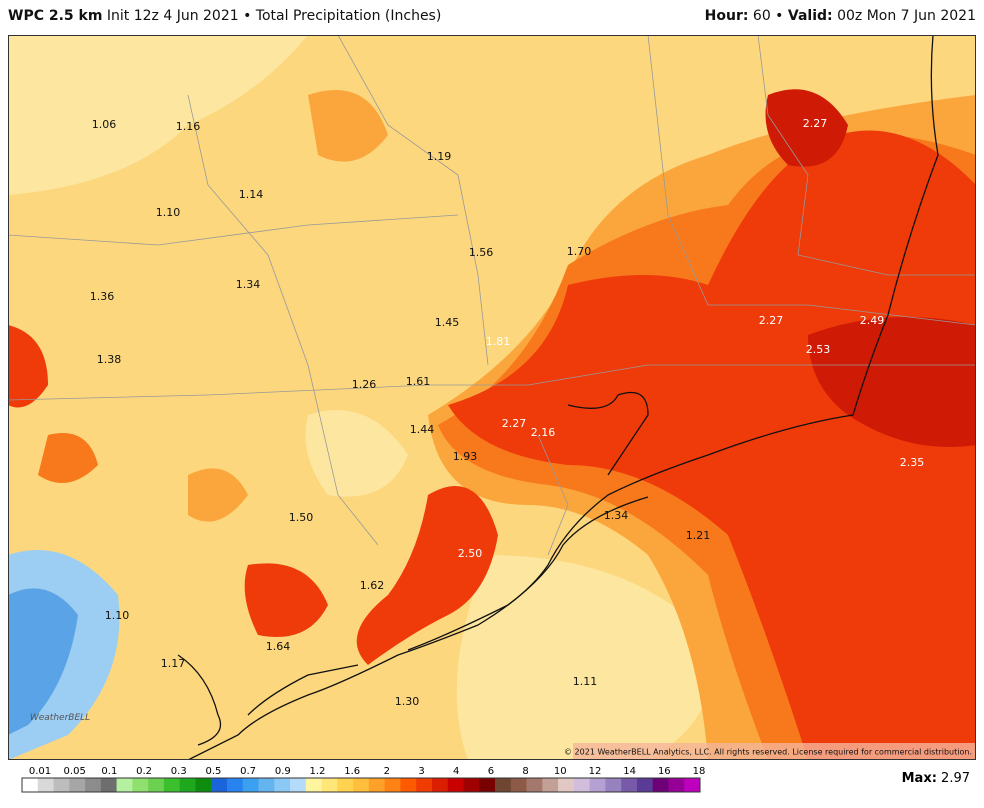 This screenshot has width=984, height=808. Describe the element at coordinates (144, 771) in the screenshot. I see `colorbar-tick-label: 0.2` at that location.